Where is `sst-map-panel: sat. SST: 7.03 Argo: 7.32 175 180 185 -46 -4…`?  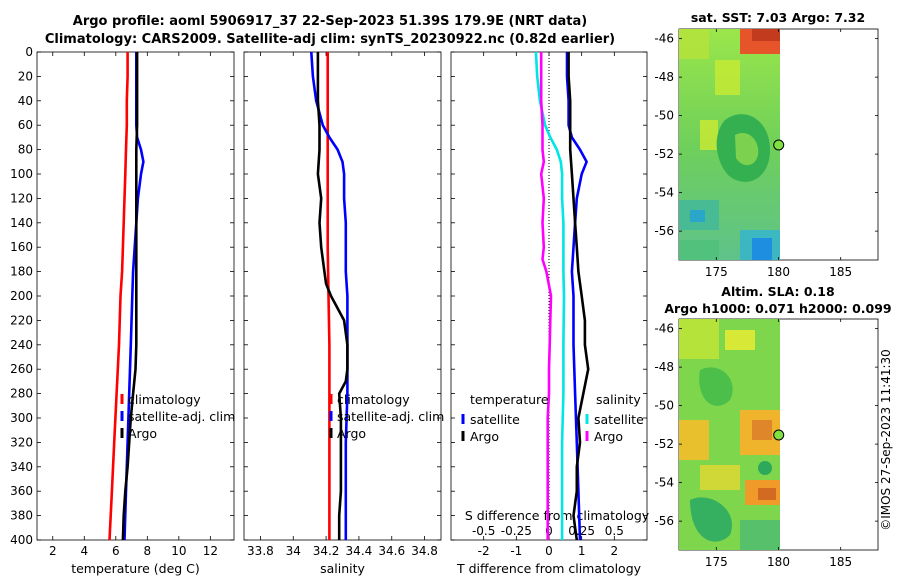
sst-map-panel: sat. SST: 7.03 Argo: 7.32 175 180 185 -46 -4… is located at coordinates (766, 144).